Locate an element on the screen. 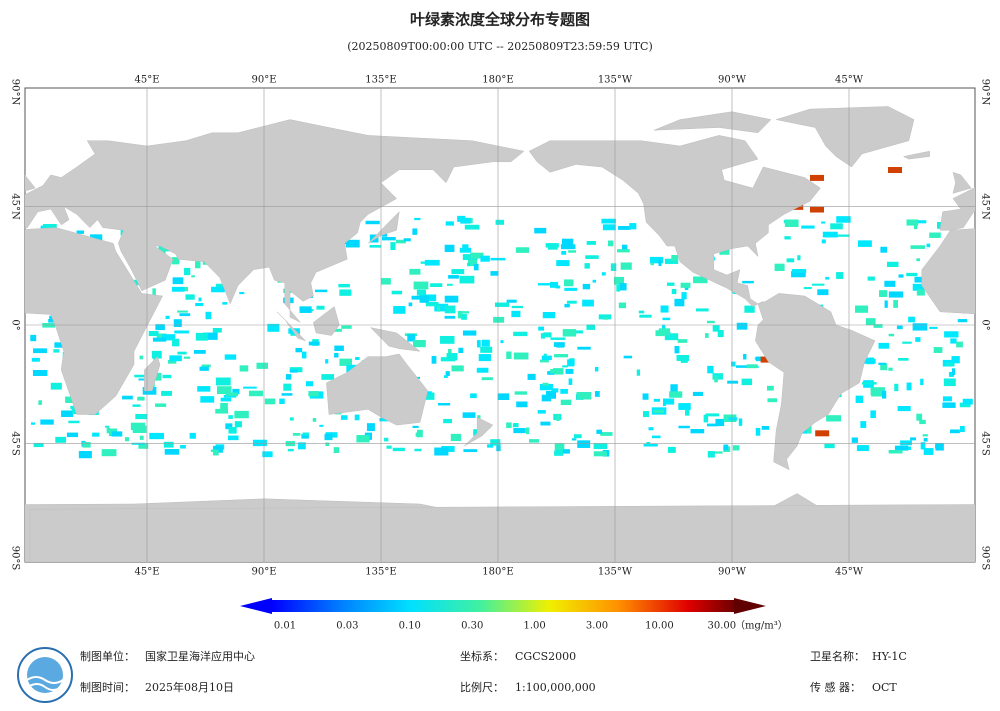  field-value: OCT is located at coordinates (884, 687).